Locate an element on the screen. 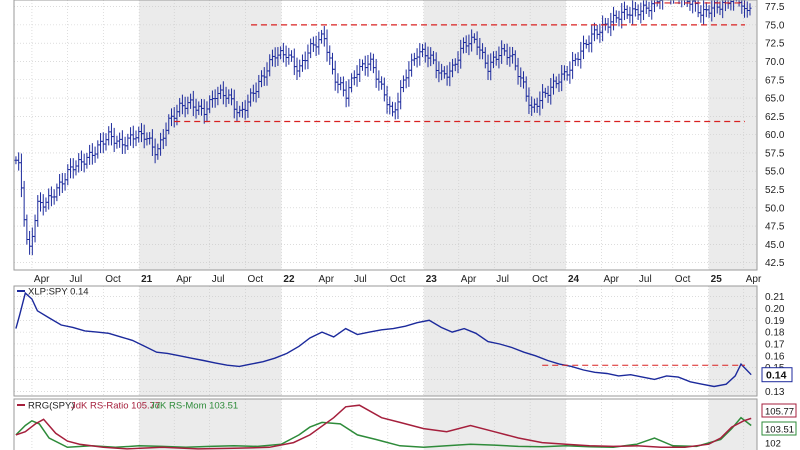 The width and height of the screenshot is (800, 450). ratio-y-tick-label: 0.13 is located at coordinates (775, 392).